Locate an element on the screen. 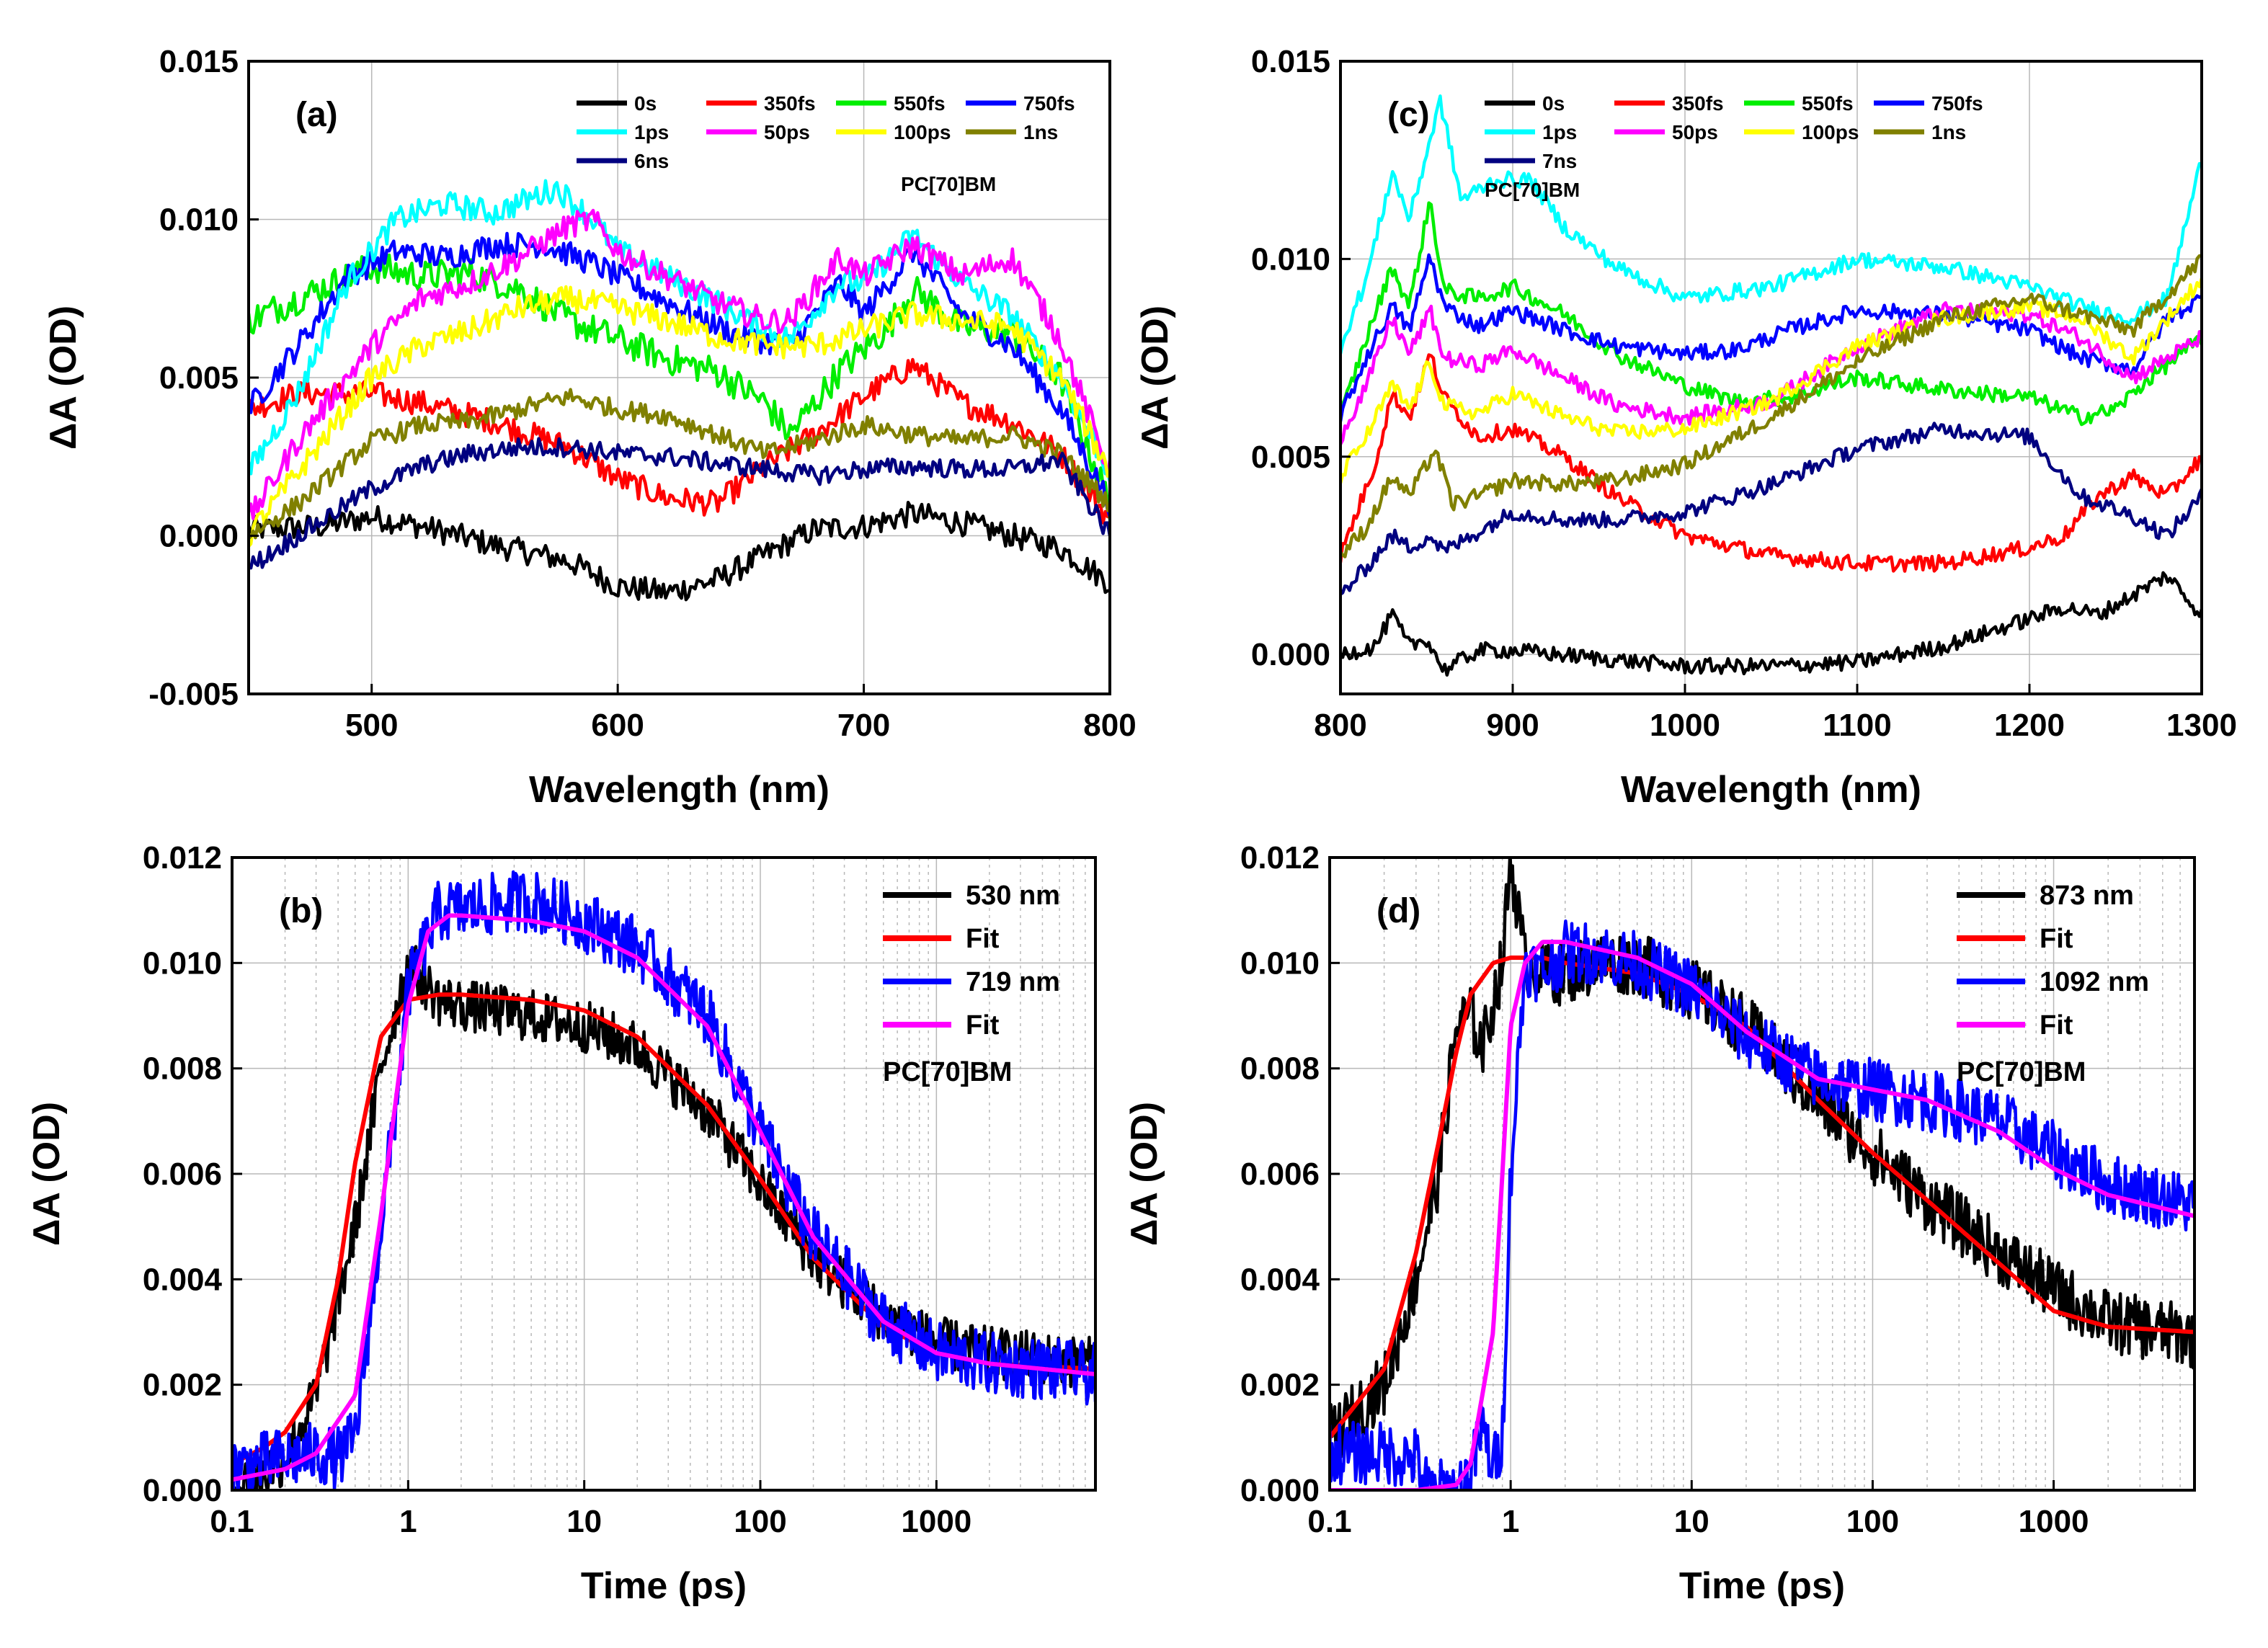 The image size is (2268, 1648). legend-label: 50ps is located at coordinates (1695, 132).